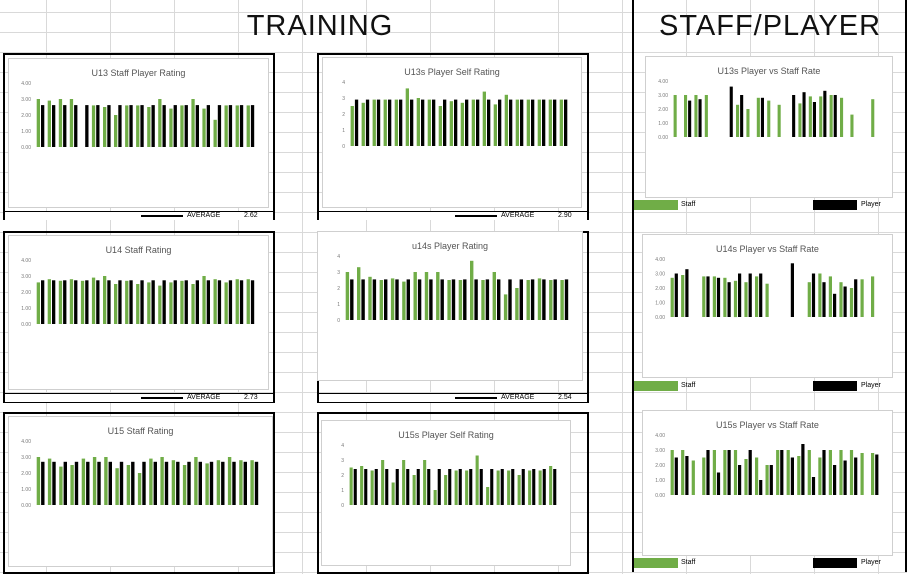  What do you see at coordinates (138, 312) in the screenshot?
I see `chart-u14-staff-rating: U14 Staff Rating 4.00 3.00 2.00 1.00 0.00` at bounding box center [138, 312].